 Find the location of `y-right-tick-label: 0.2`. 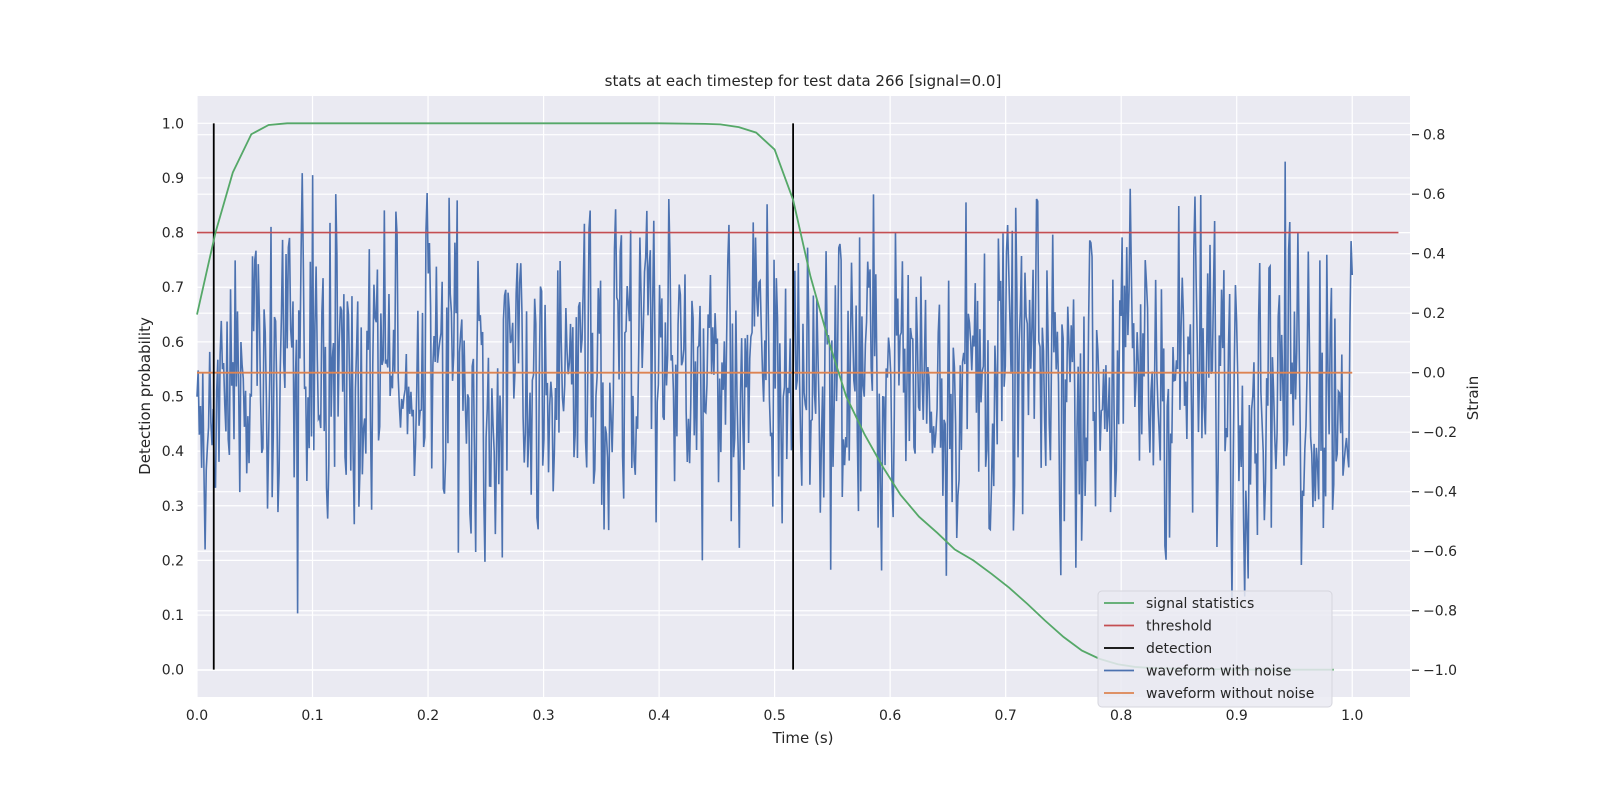

y-right-tick-label: 0.2 is located at coordinates (1434, 314).